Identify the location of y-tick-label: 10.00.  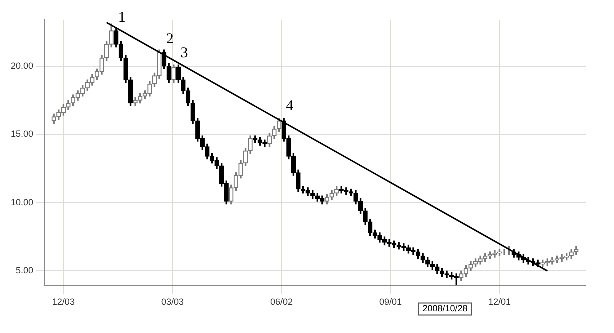
(22, 202).